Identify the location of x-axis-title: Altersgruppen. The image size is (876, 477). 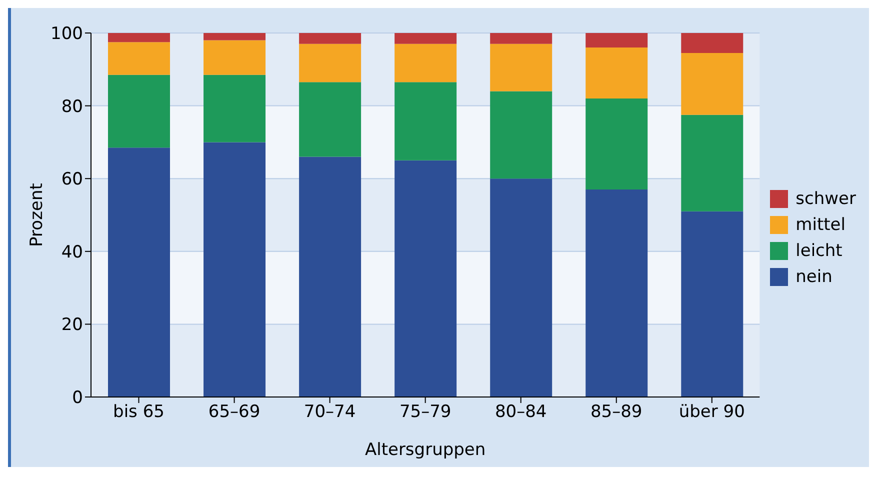
(425, 450).